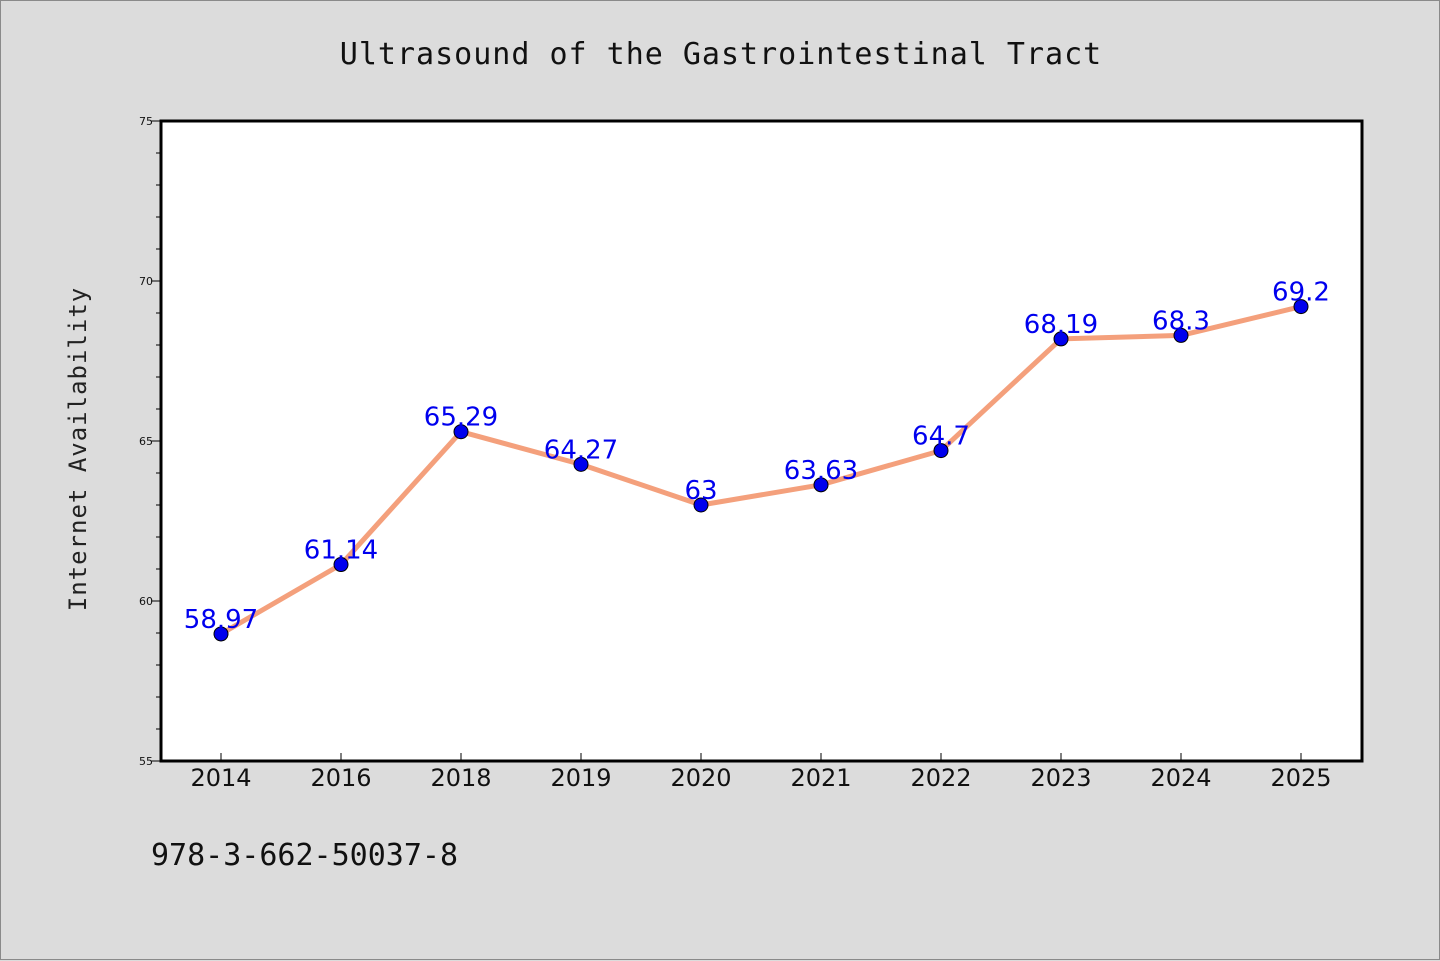  Describe the element at coordinates (1060, 778) in the screenshot. I see `x-tick-label: 2023` at that location.